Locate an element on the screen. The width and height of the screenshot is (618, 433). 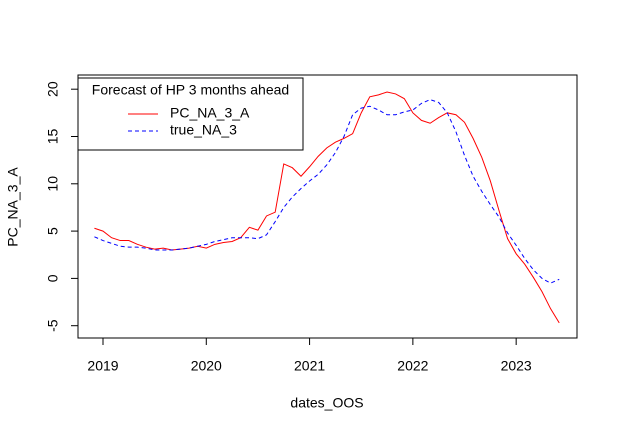
y-axis-label: PC_NA_3_A is located at coordinates (13, 207).